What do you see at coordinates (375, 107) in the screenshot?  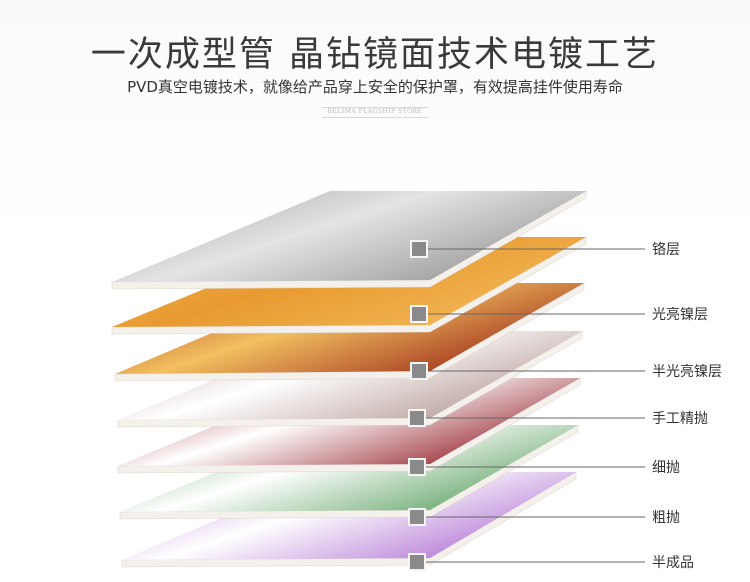 I see `watermark-rule-top` at bounding box center [375, 107].